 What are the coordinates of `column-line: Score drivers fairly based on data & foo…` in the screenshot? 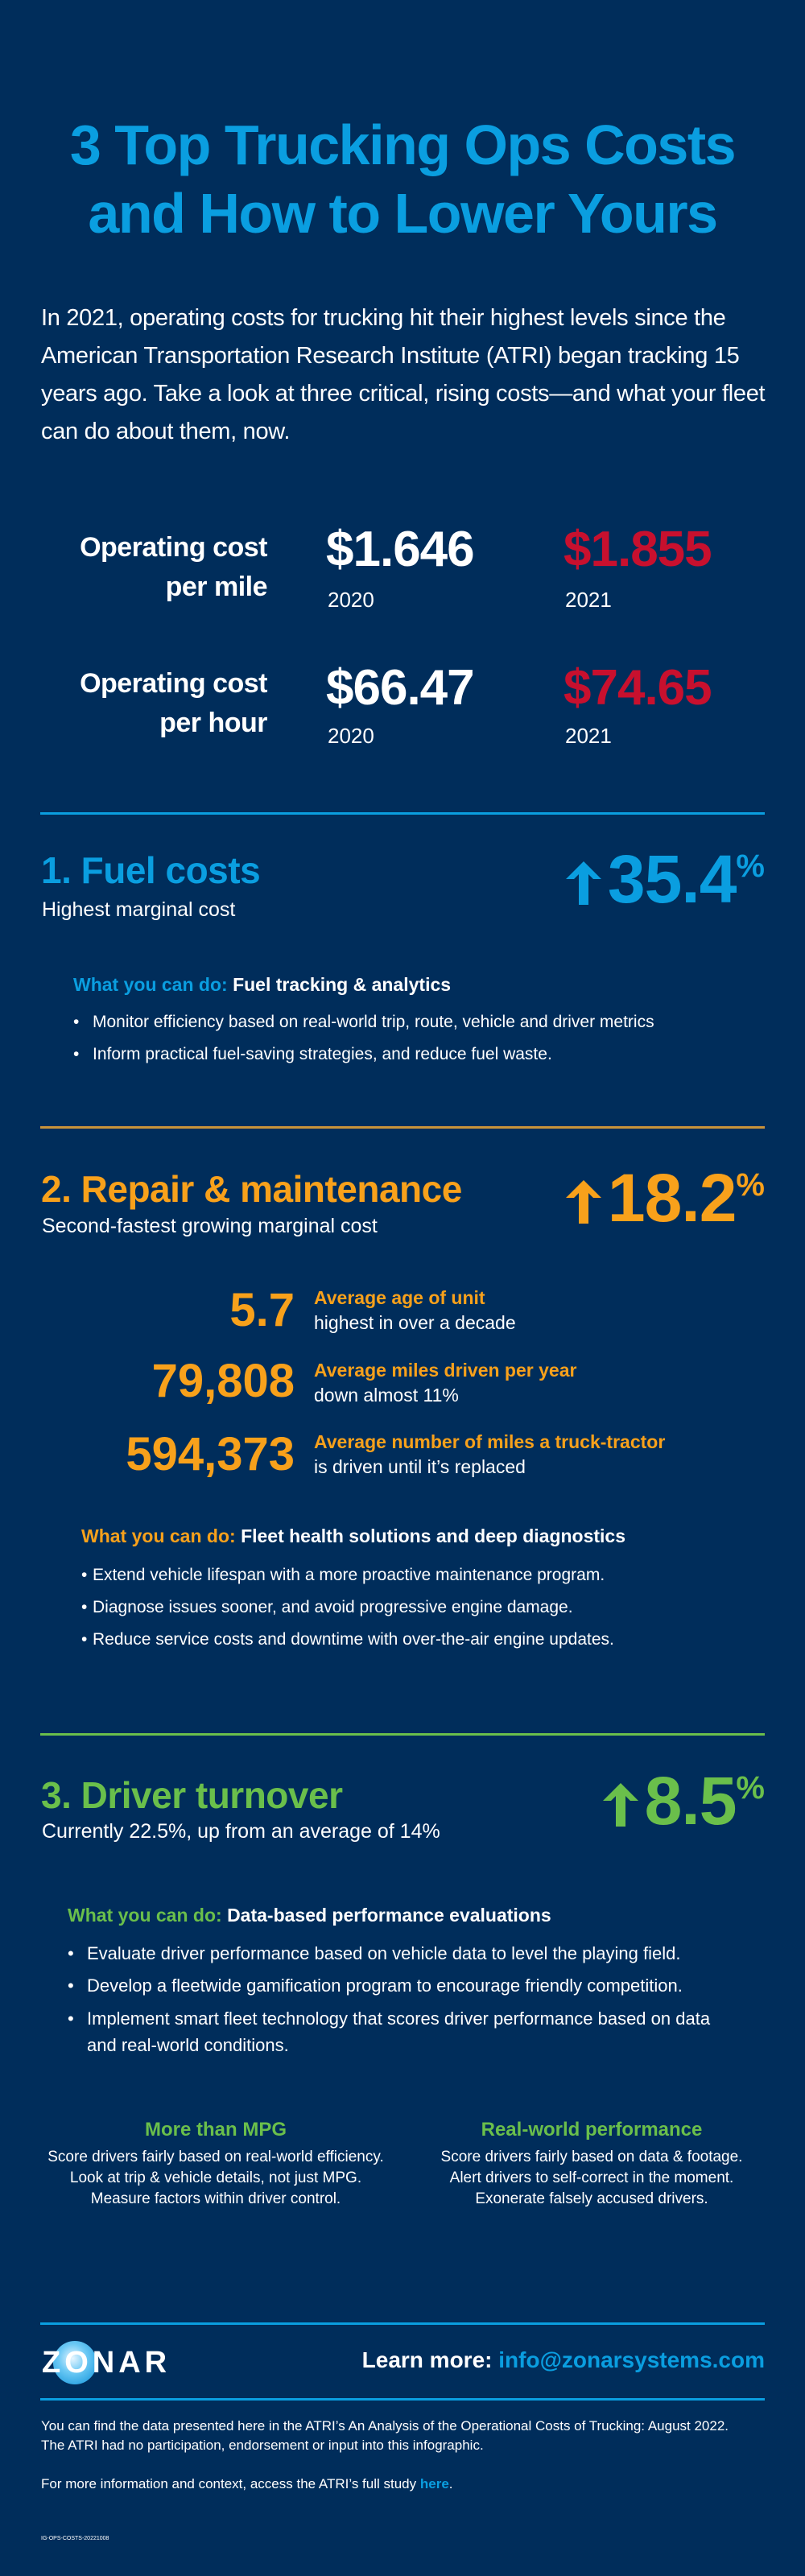 It's located at (591, 2157).